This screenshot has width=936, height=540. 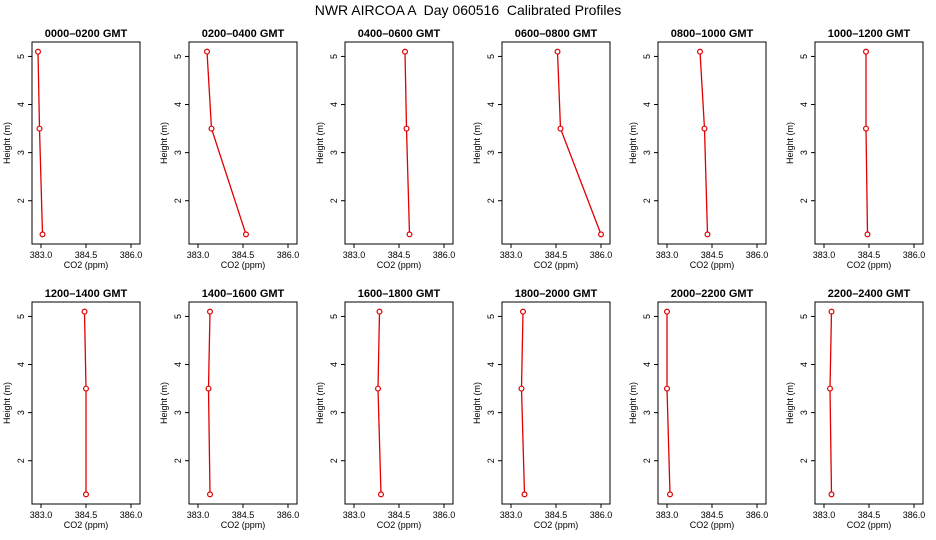 What do you see at coordinates (712, 294) in the screenshot?
I see `panel-title: 2000–2200 GMT` at bounding box center [712, 294].